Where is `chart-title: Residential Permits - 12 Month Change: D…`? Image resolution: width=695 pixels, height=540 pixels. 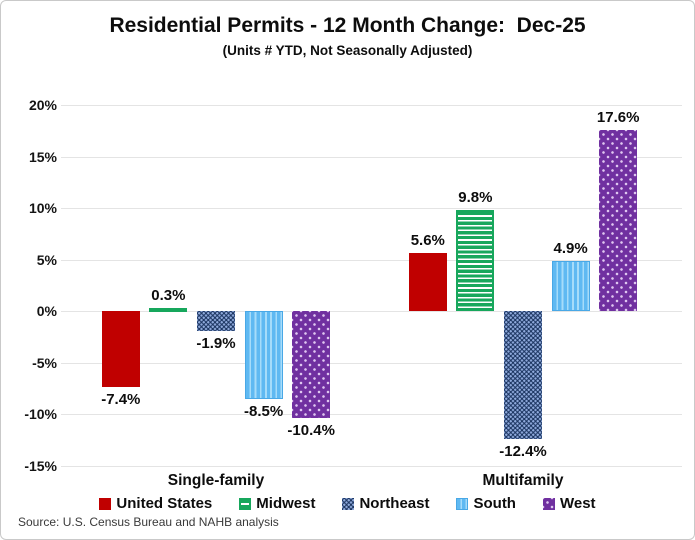
chart-title: Residential Permits - 12 Month Change: D… is located at coordinates (347, 25).